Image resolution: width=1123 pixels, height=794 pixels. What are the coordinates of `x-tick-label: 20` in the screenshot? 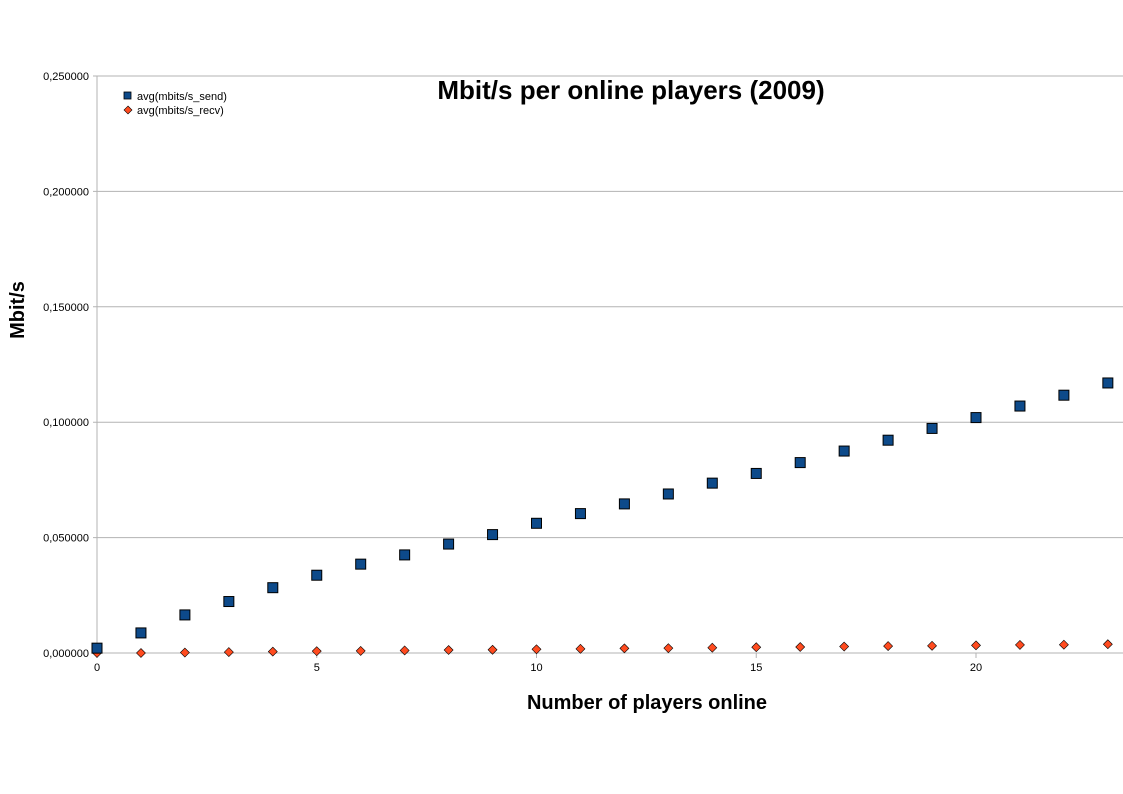 It's located at (976, 668).